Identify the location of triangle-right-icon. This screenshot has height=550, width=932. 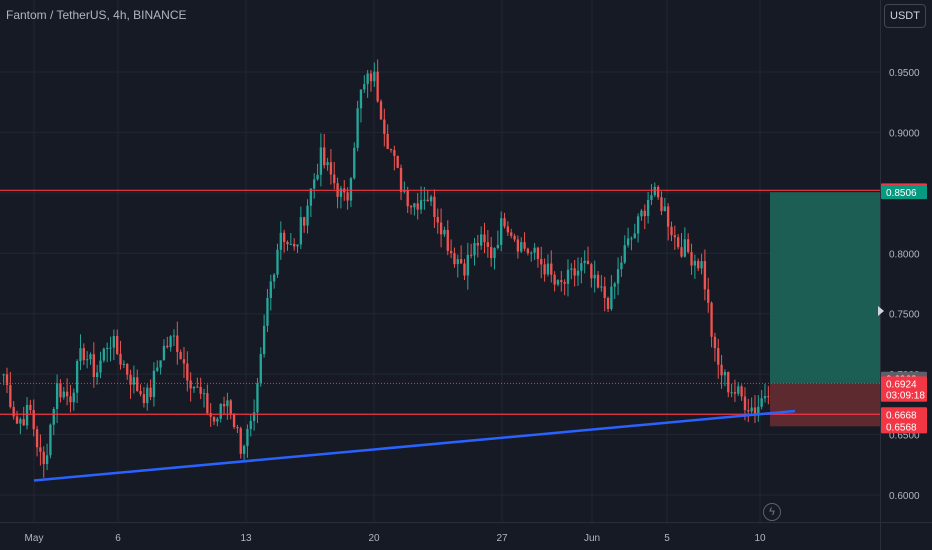
(881, 311).